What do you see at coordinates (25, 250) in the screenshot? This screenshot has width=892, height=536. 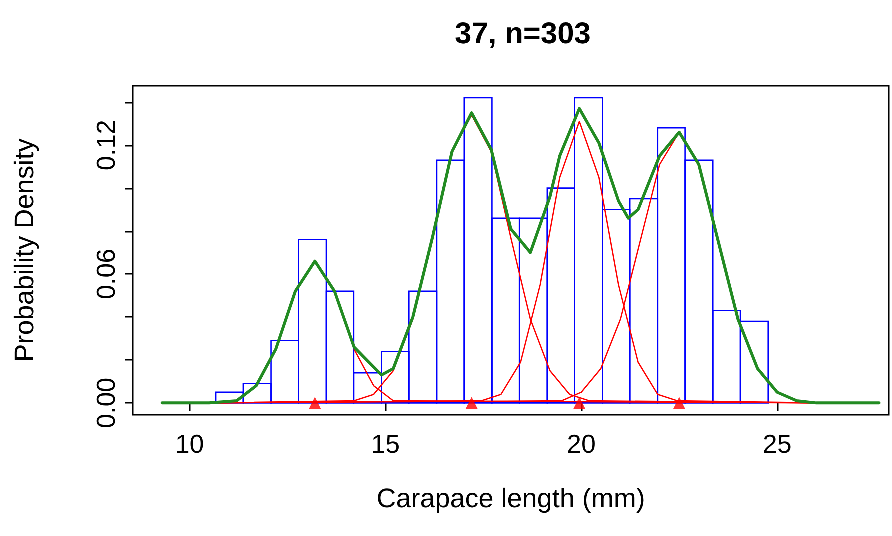 I see `y-axis-title: Probability Density` at bounding box center [25, 250].